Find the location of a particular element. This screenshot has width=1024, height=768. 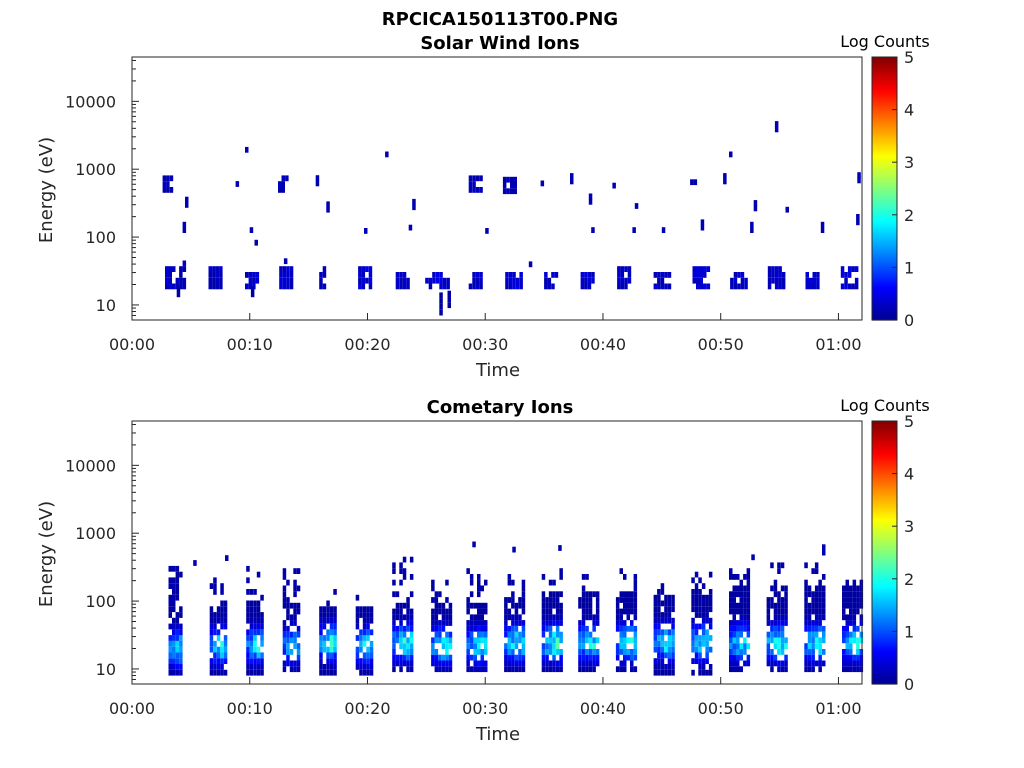

spectrogram-point is located at coordinates (256, 242).